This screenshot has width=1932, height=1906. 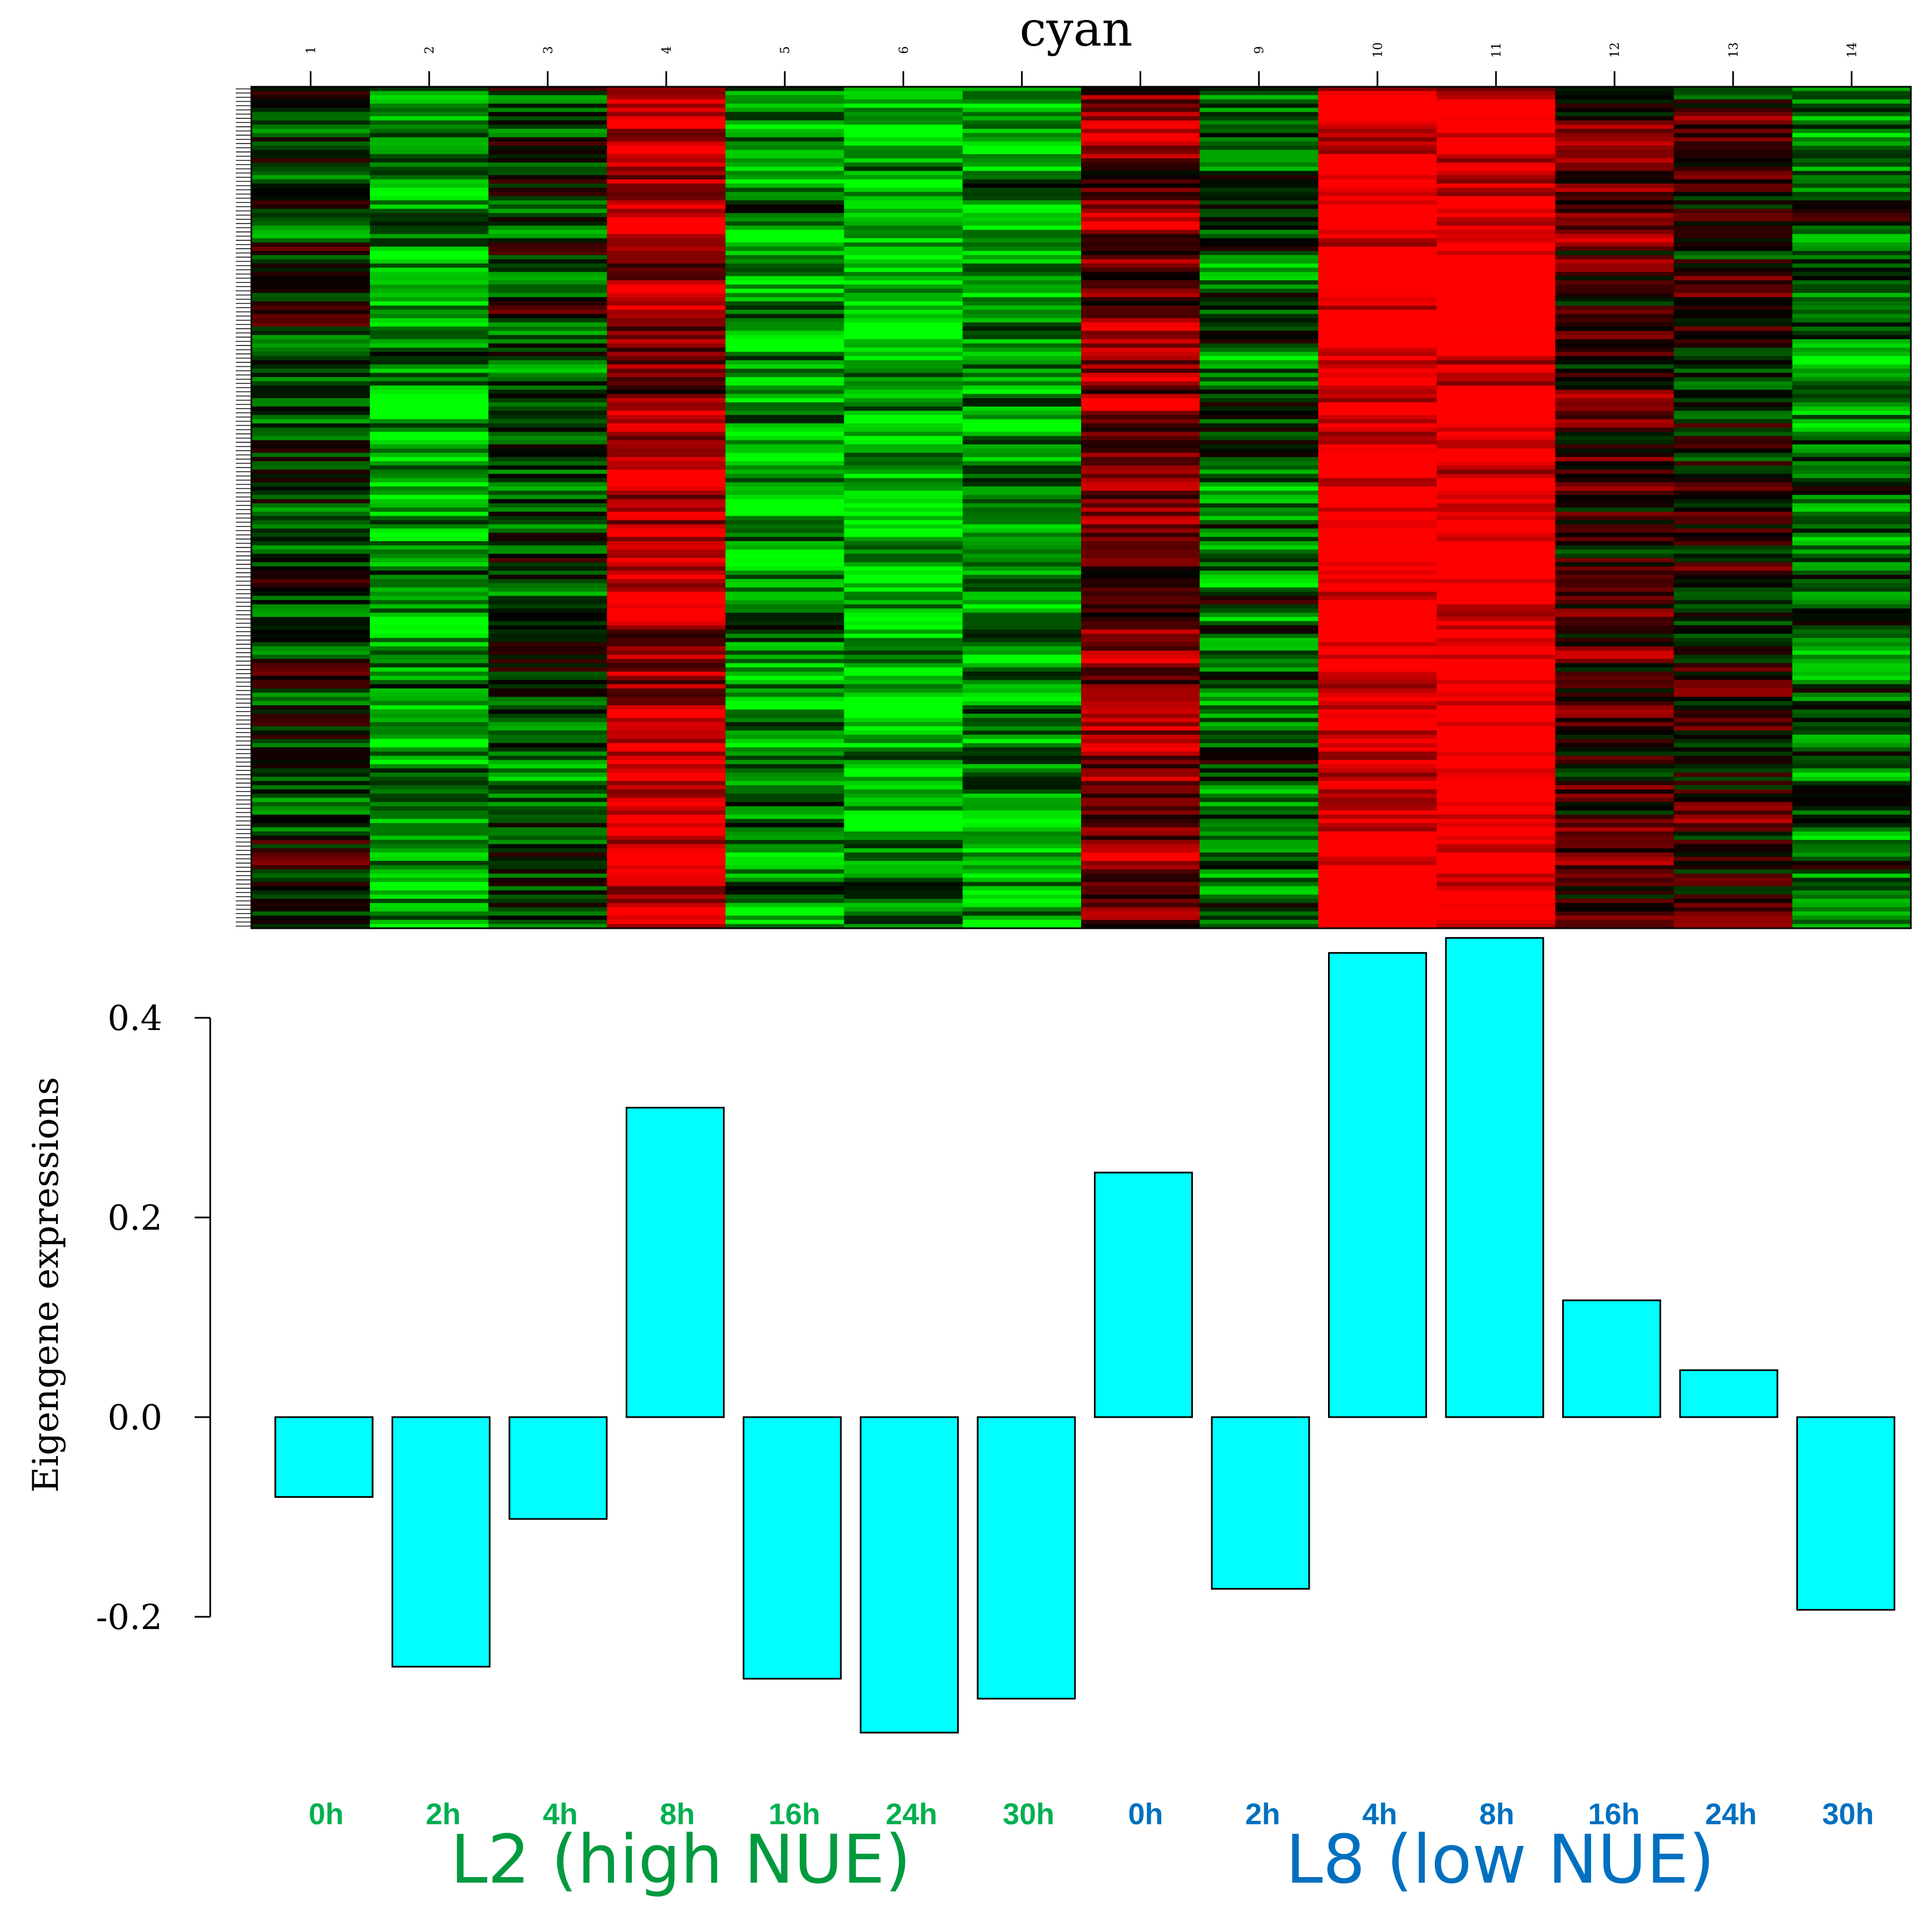 I want to click on x-tick-label: 0h, so click(x=1145, y=1814).